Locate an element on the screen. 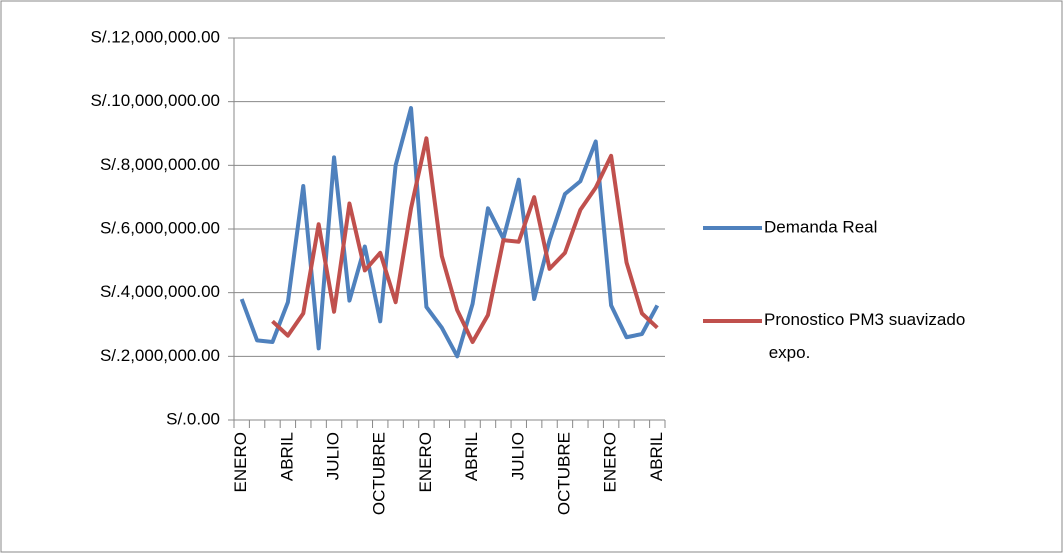  legend-label: Pronostico PM3 suavizado expo. is located at coordinates (864, 336).